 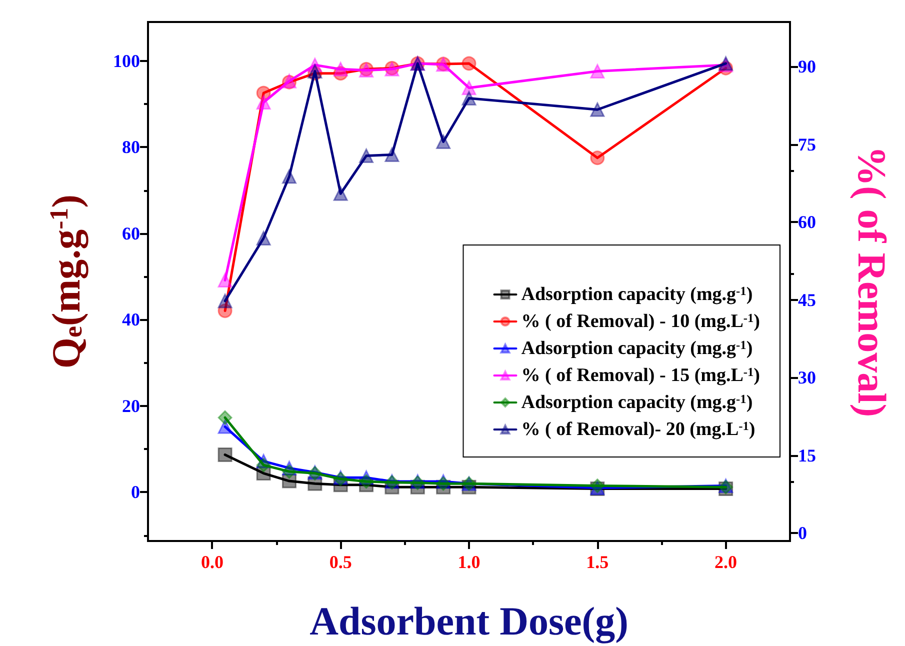 What do you see at coordinates (131, 233) in the screenshot?
I see `y-tick-label: 60` at bounding box center [131, 233].